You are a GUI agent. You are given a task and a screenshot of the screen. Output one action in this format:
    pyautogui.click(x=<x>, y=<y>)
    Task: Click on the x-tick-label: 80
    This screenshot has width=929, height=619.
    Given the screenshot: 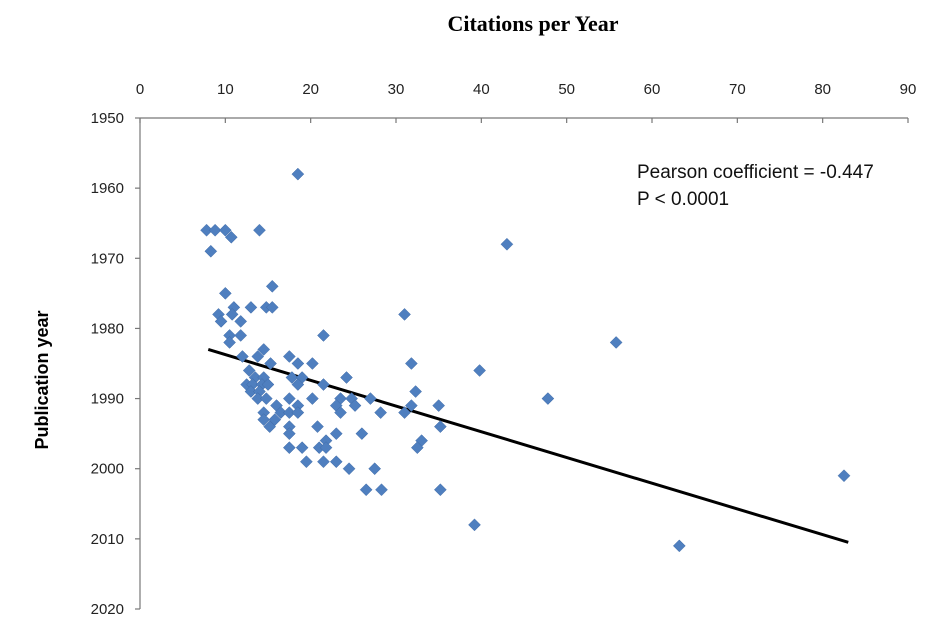 What is the action you would take?
    pyautogui.click(x=822, y=89)
    